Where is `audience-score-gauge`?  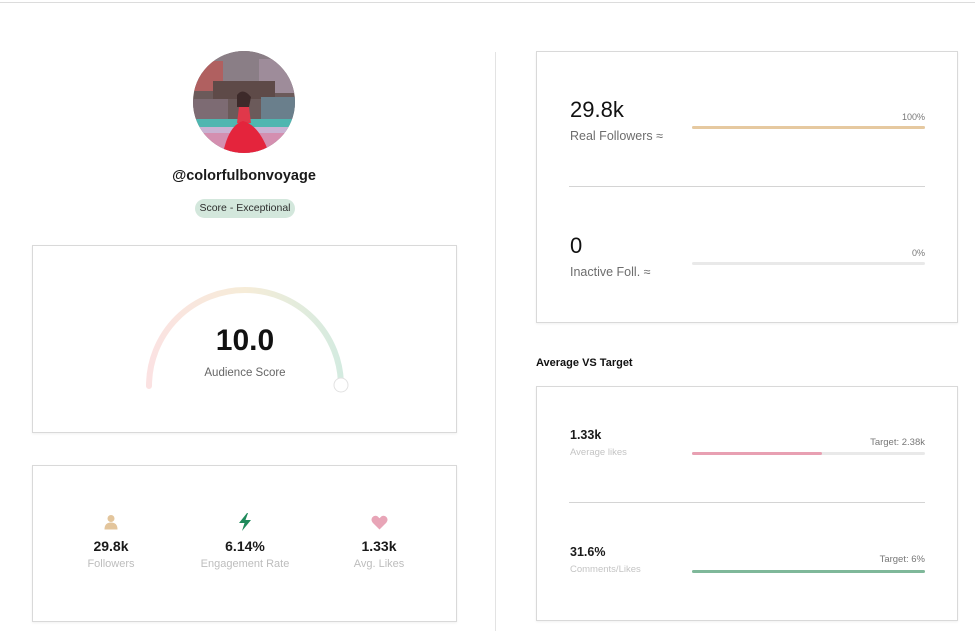 audience-score-gauge is located at coordinates (247, 340).